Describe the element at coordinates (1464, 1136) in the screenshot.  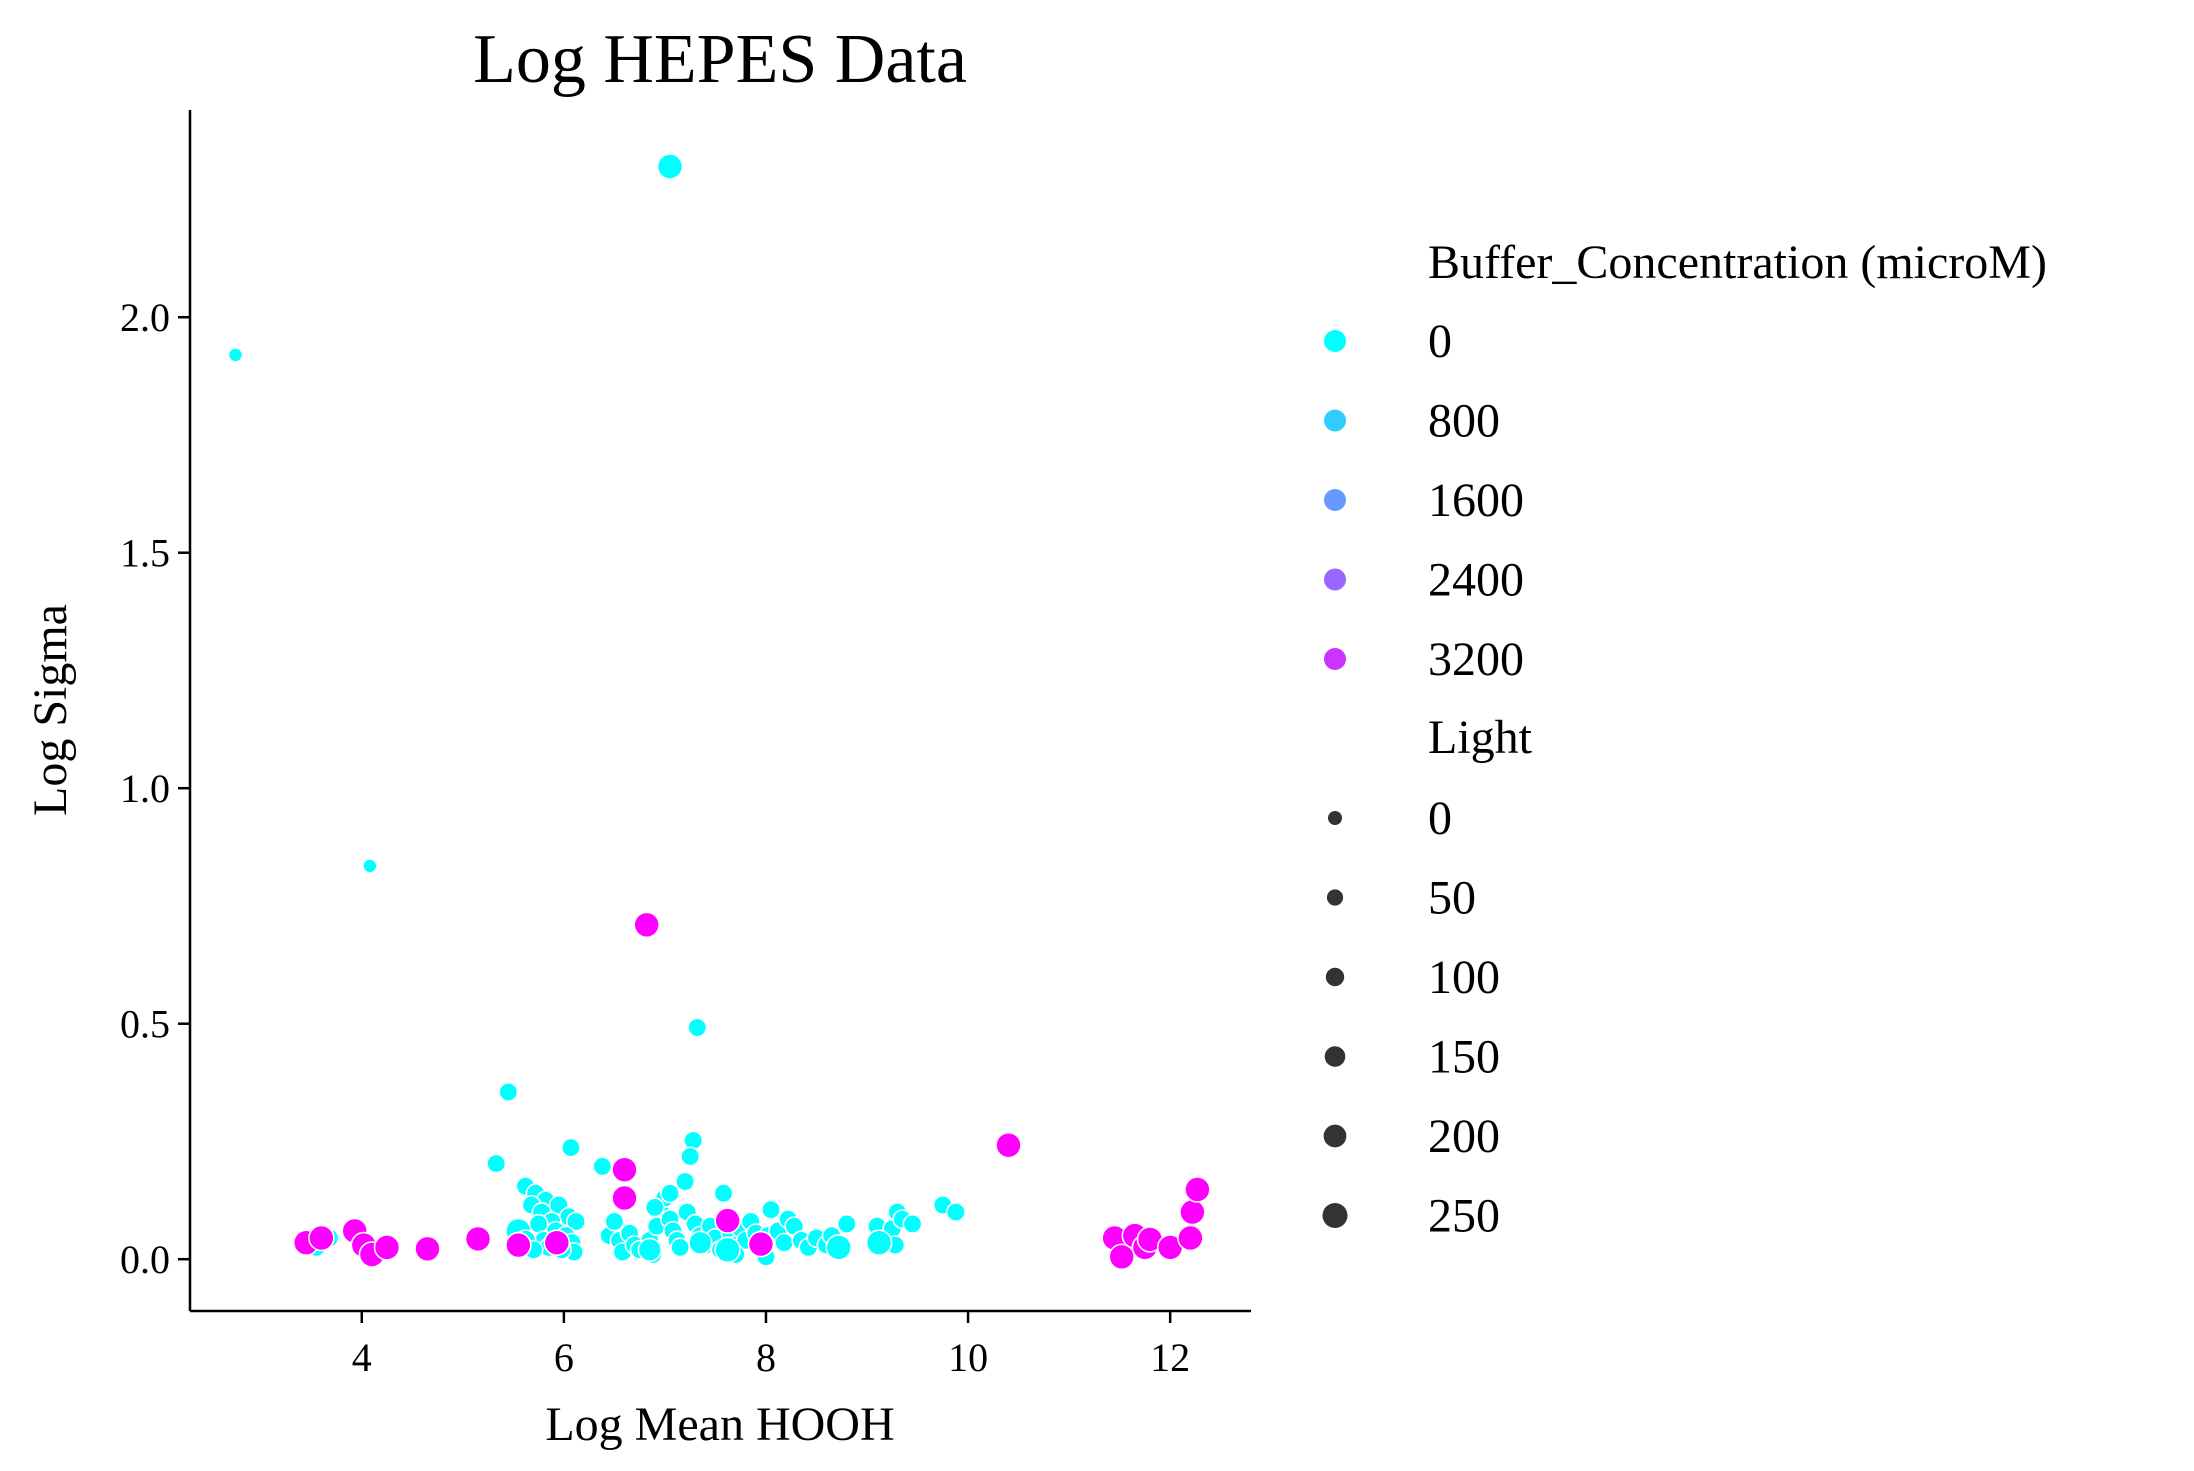
I see `legend-size-label: 200` at that location.